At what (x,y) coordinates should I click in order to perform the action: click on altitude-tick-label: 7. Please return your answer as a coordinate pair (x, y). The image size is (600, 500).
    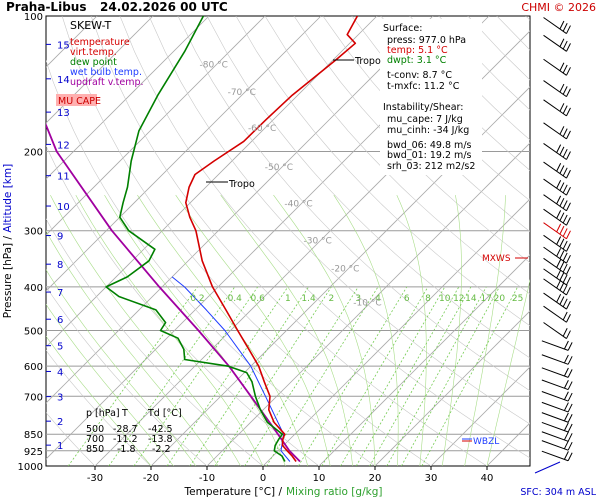
    Looking at the image, I should click on (60, 293).